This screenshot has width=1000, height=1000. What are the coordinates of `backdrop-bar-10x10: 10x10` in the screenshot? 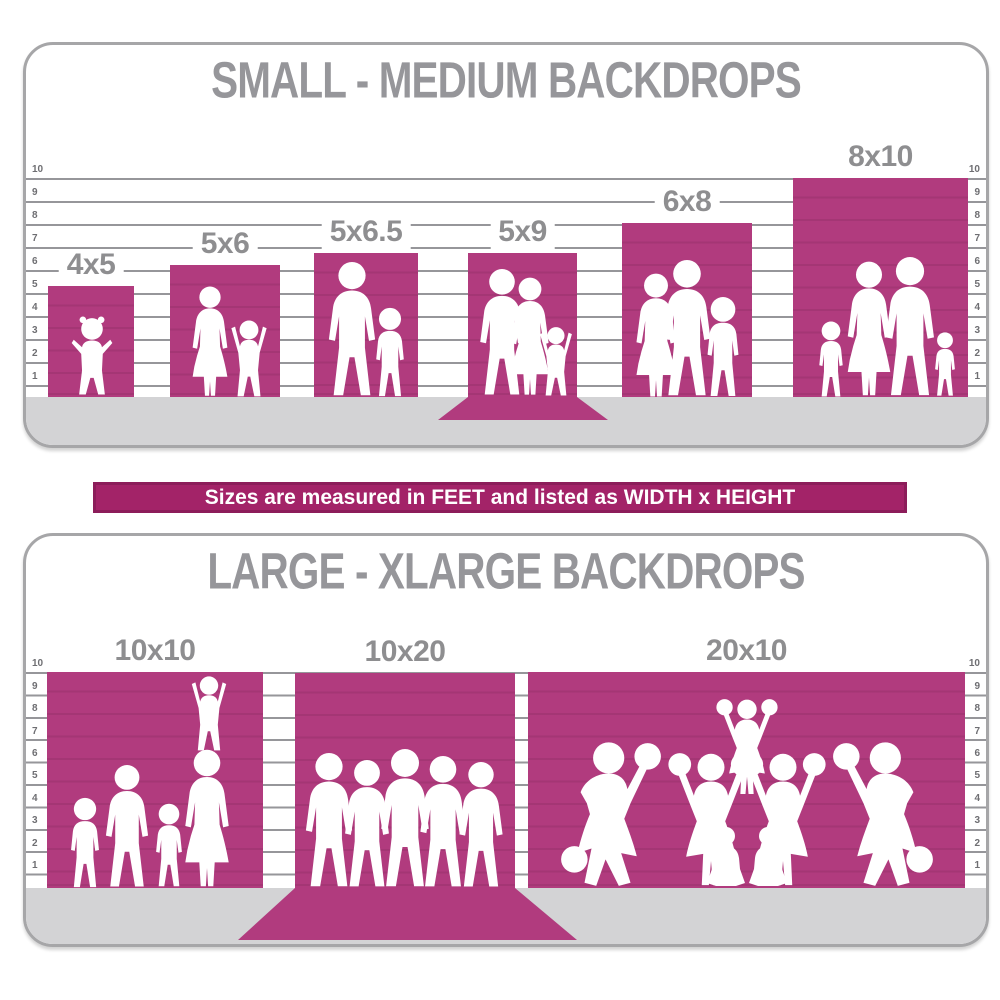 It's located at (155, 762).